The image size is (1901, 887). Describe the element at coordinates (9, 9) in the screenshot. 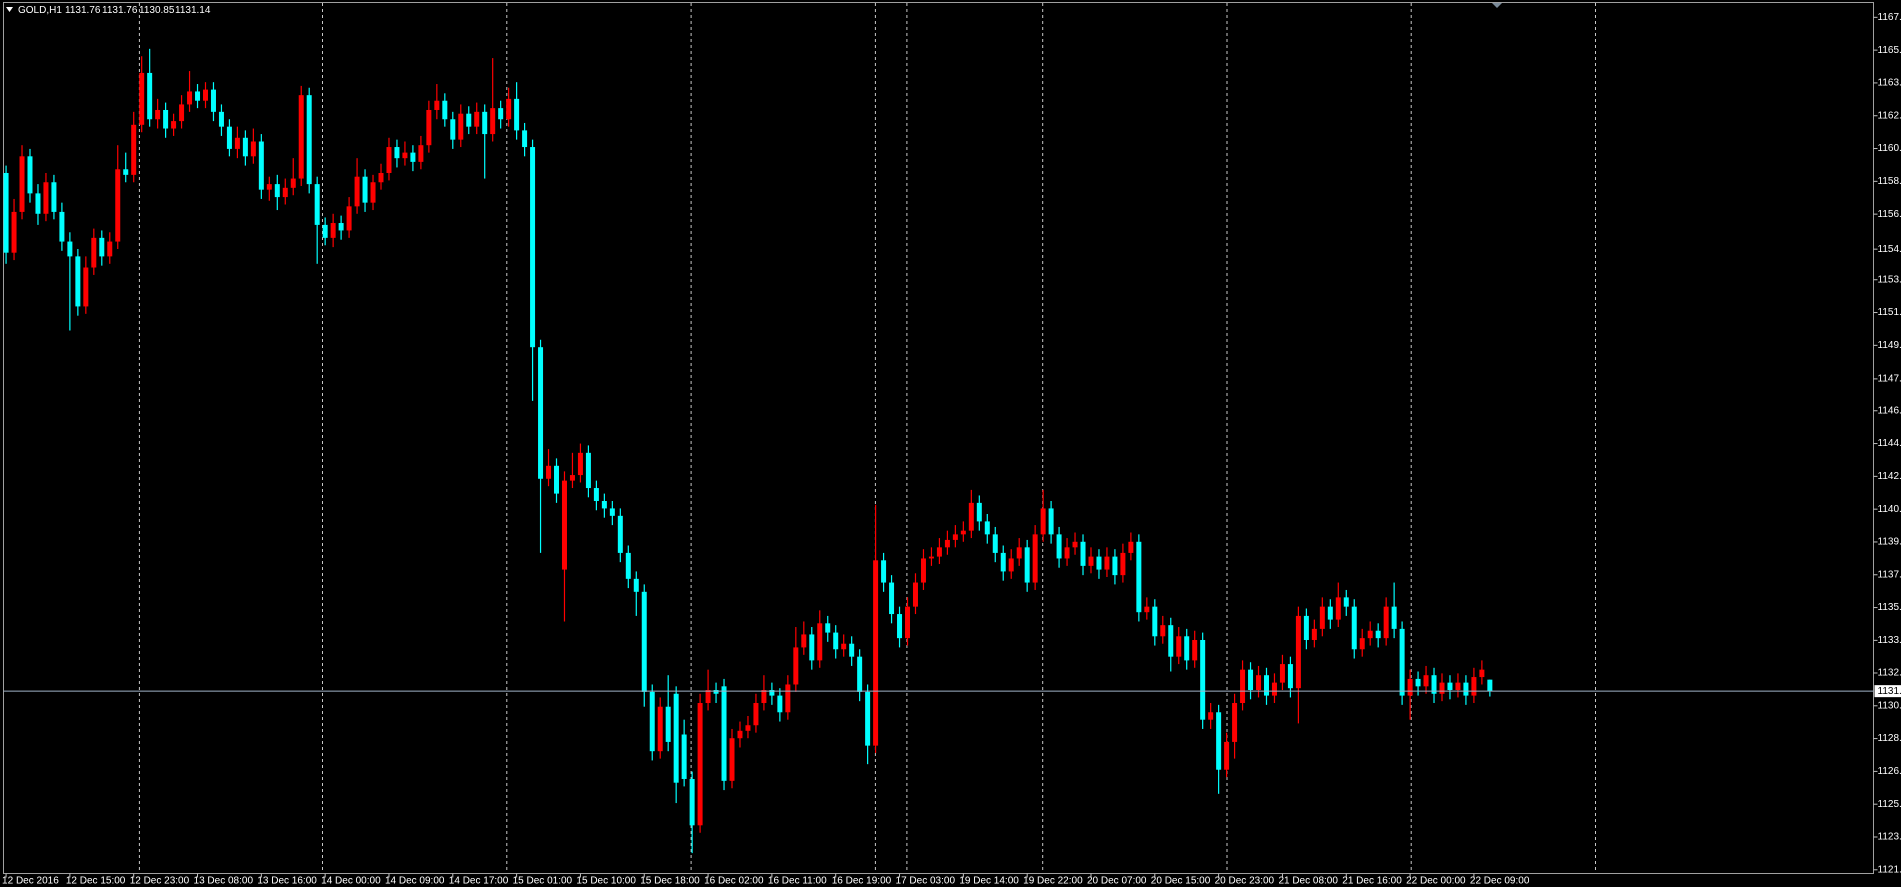

I see `menu-arrow` at that location.